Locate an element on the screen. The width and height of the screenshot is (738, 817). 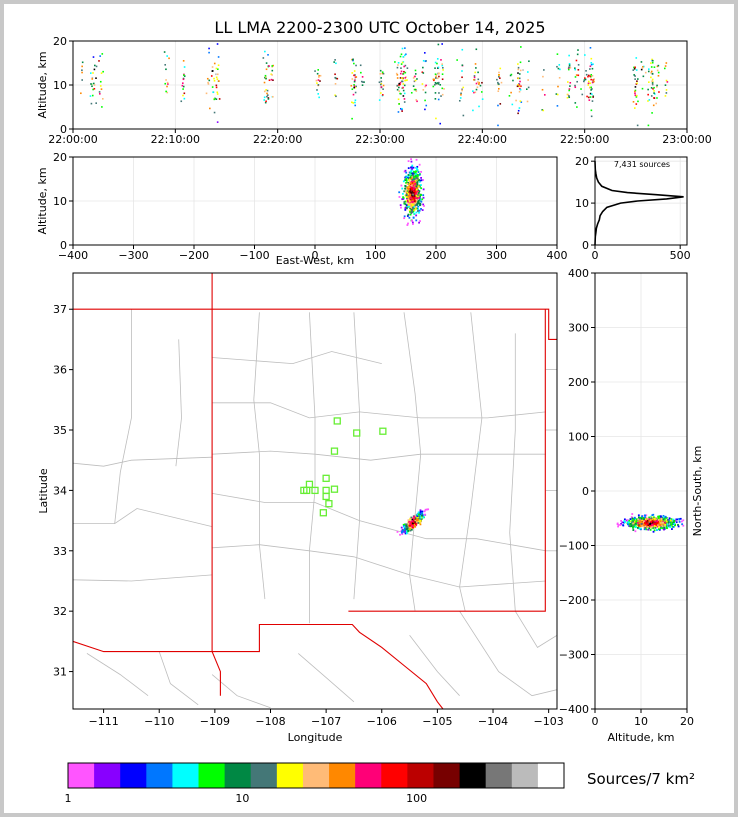
ns-tick-label: −200 is located at coordinates (574, 600).